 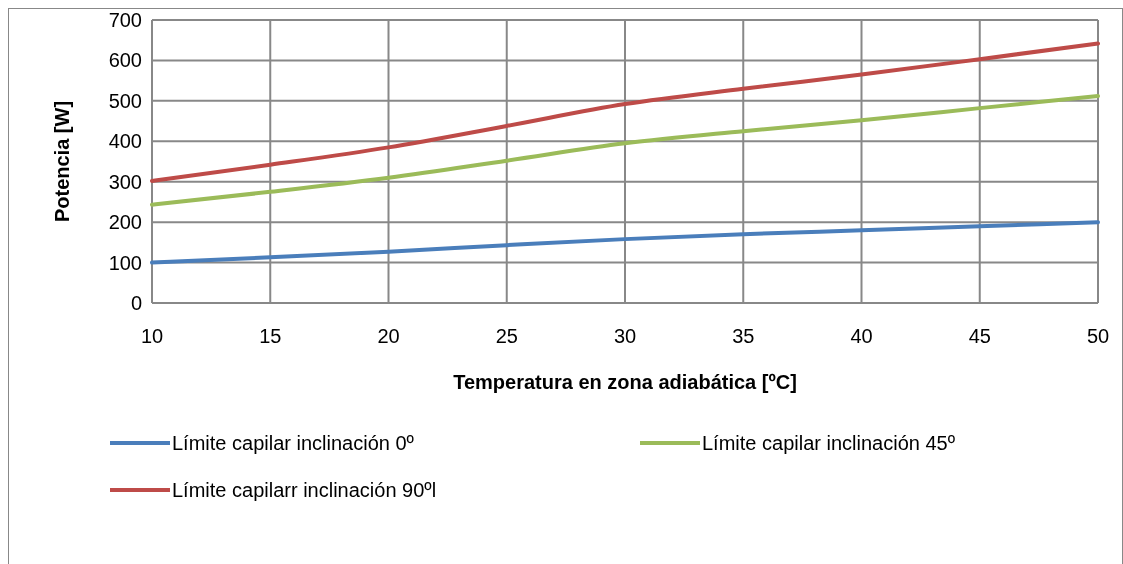 What do you see at coordinates (293, 443) in the screenshot?
I see `legend-label: Límite capilar inclinación 0º` at bounding box center [293, 443].